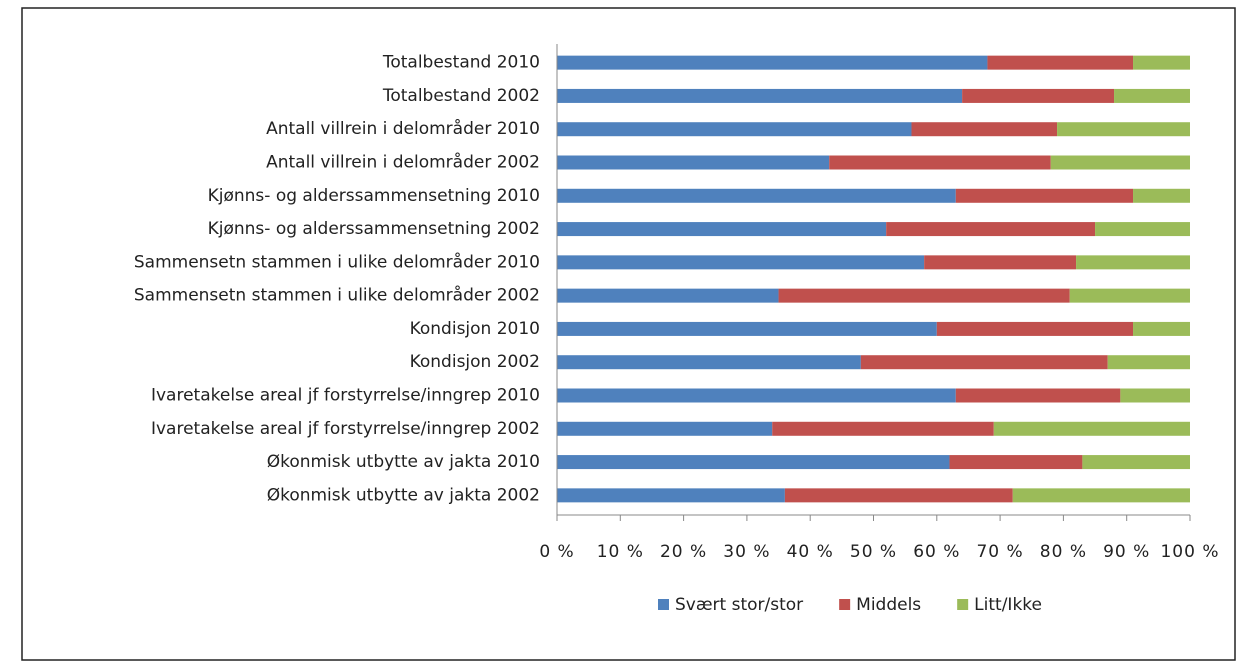 This screenshot has height=672, width=1253. I want to click on x-tick-label: 100 %, so click(1189, 552).